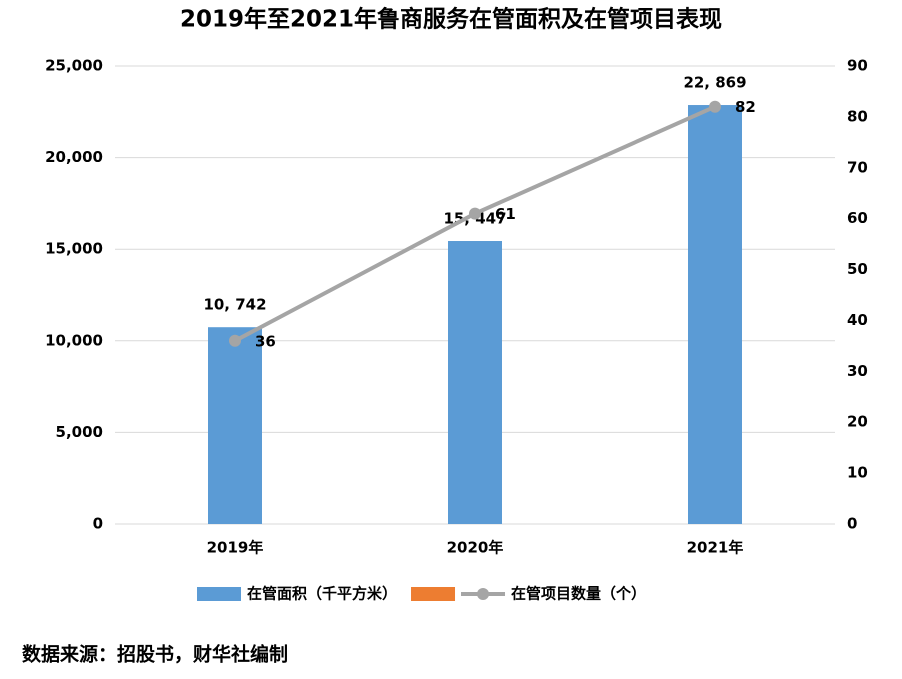 This screenshot has width=902, height=679. I want to click on y2-tick-label: 50, so click(857, 269).